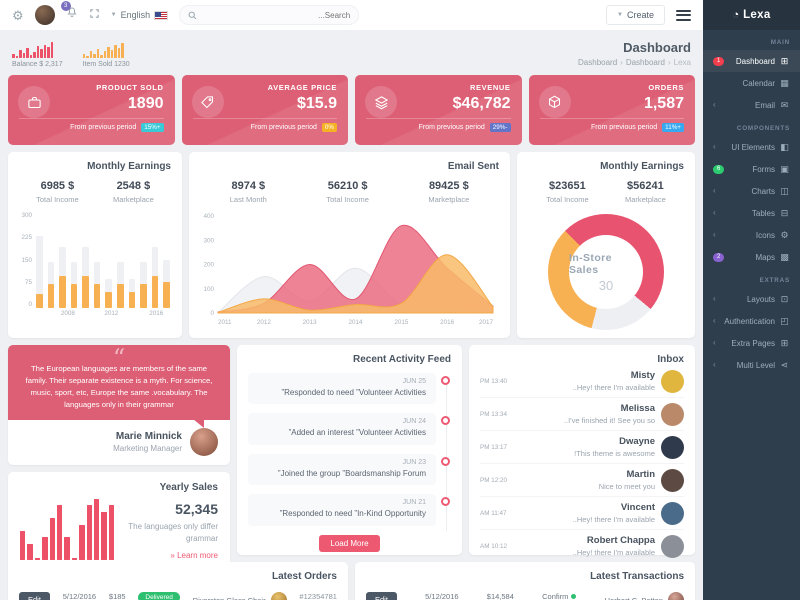  Describe the element at coordinates (302, 87) in the screenshot. I see `stat-title: AVERAGE PRICE` at that location.